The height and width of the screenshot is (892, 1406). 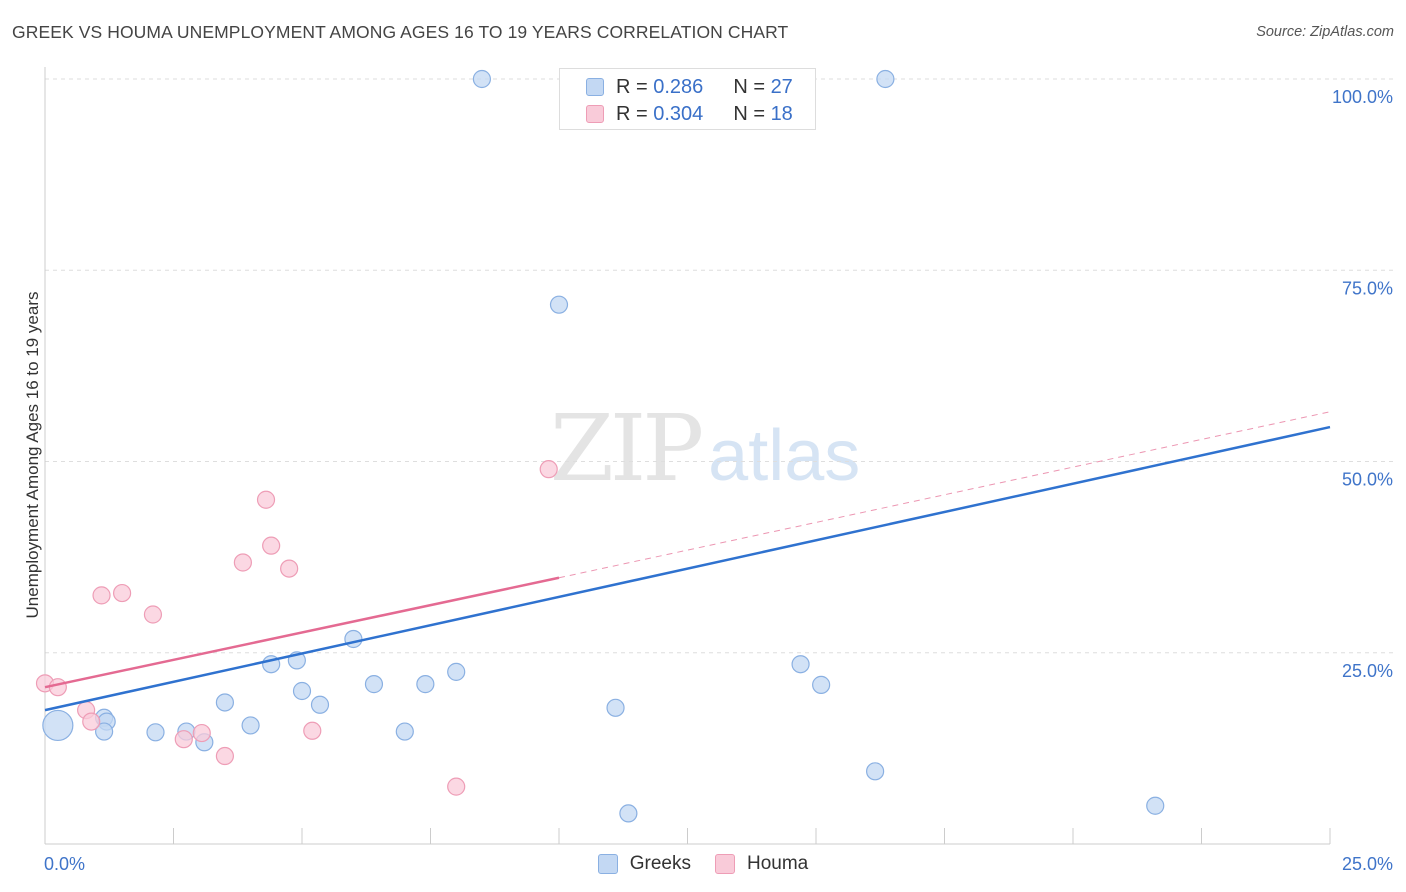 What do you see at coordinates (749, 113) in the screenshot?
I see `houma-n-label: N =` at bounding box center [749, 113].